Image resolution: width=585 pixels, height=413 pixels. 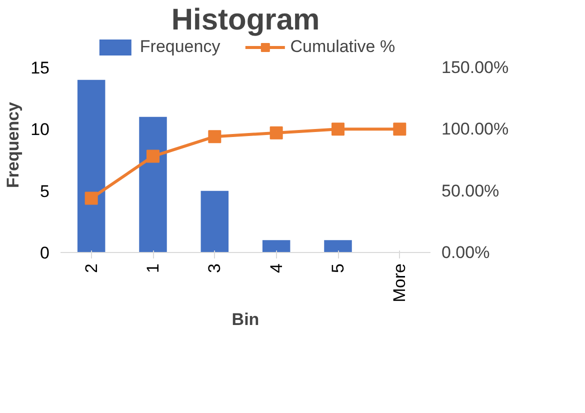 What do you see at coordinates (466, 252) in the screenshot?
I see `y2-tick-label: 0.00%` at bounding box center [466, 252].